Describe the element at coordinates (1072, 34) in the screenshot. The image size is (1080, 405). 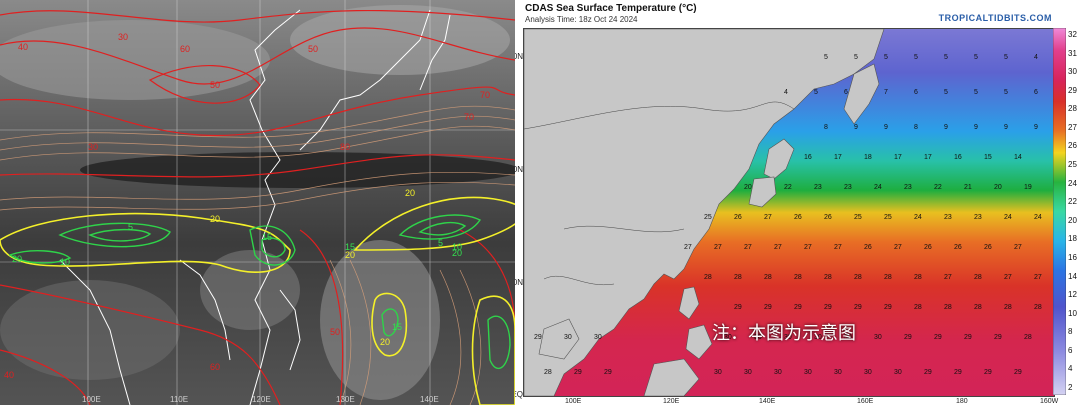
I see `colorbar-label: 32` at that location.